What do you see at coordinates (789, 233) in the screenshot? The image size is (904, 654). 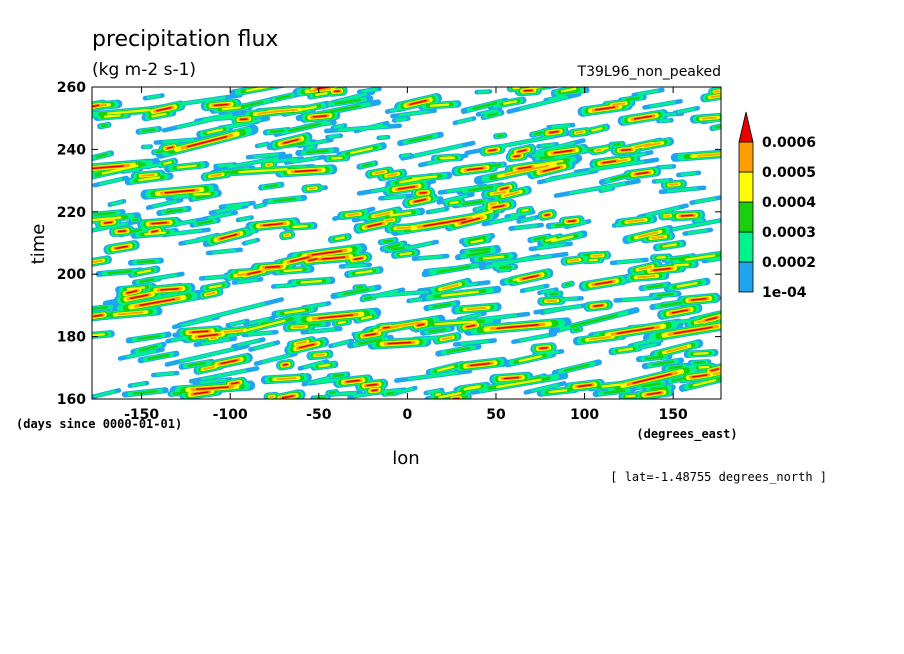 I see `colorbar-label: 0.0003` at bounding box center [789, 233].